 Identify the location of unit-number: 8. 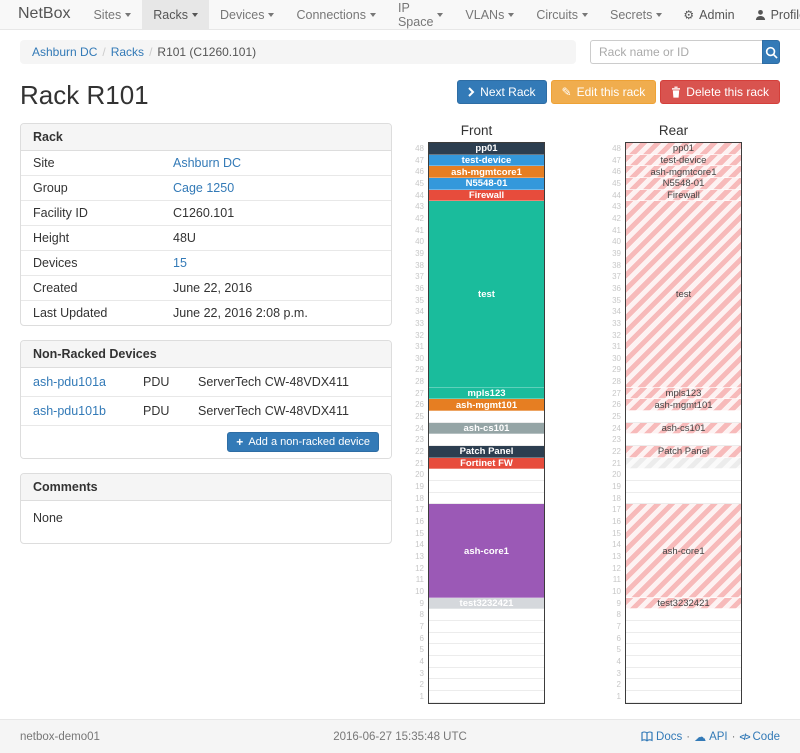
(618, 615).